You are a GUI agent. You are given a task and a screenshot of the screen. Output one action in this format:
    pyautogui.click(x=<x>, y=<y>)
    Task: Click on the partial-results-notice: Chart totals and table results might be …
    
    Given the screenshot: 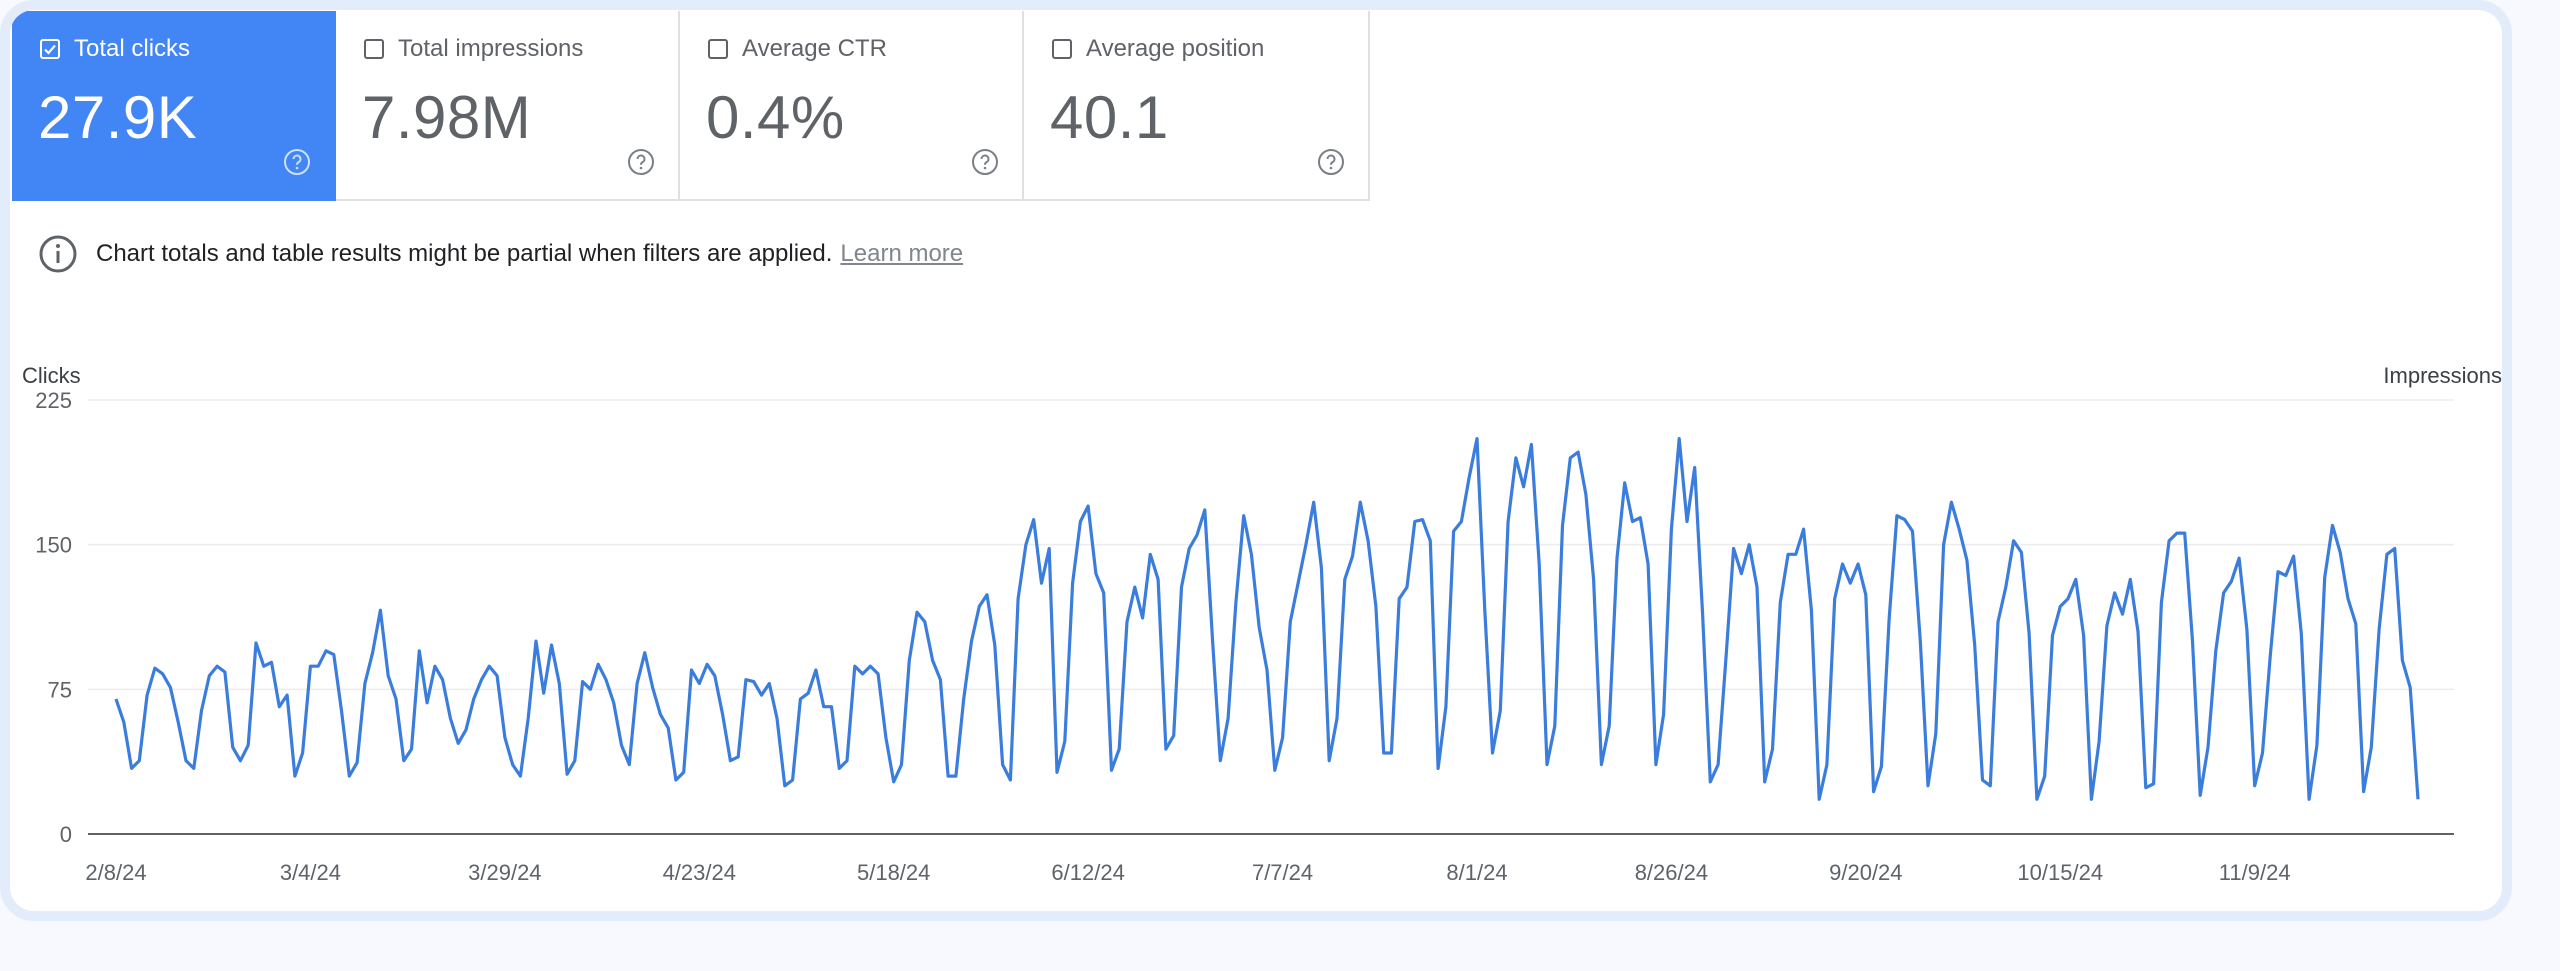 What is the action you would take?
    pyautogui.click(x=500, y=254)
    